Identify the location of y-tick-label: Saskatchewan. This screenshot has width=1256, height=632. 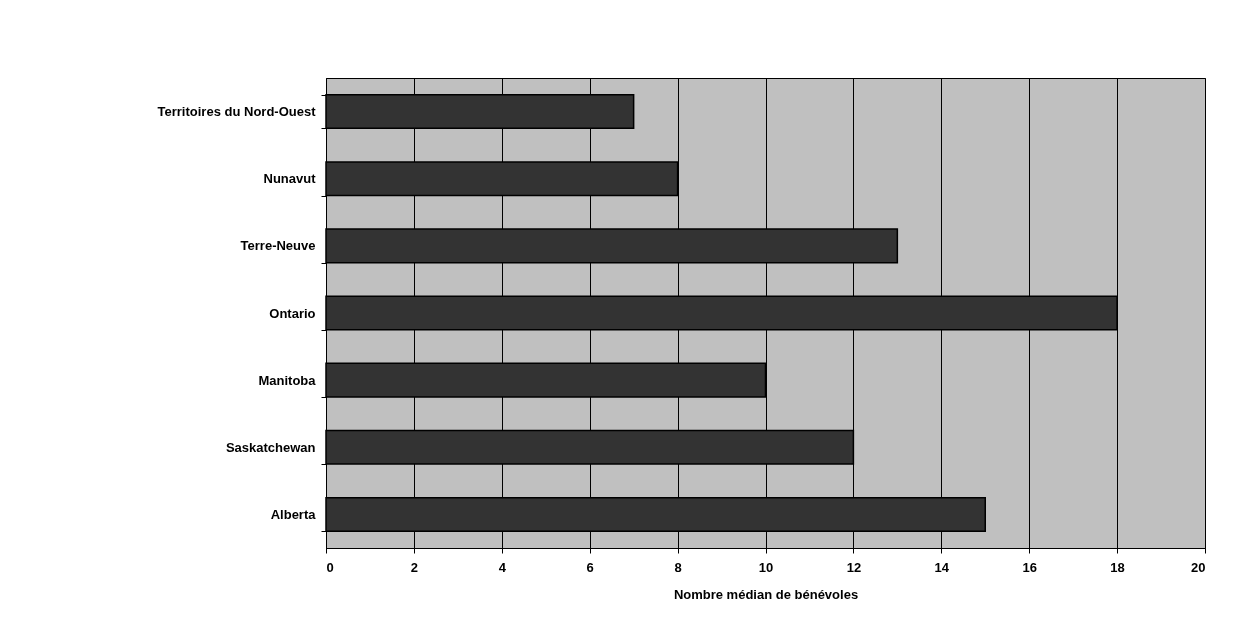
(270, 447).